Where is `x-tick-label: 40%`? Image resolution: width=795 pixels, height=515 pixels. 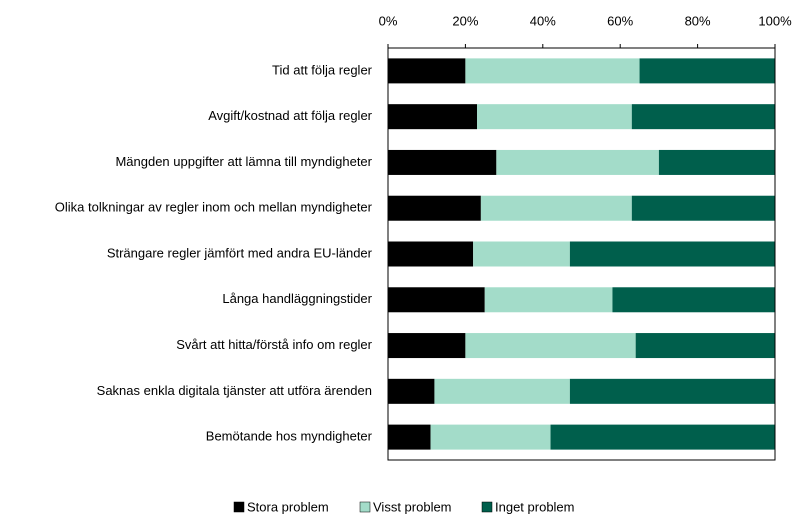 x-tick-label: 40% is located at coordinates (543, 20).